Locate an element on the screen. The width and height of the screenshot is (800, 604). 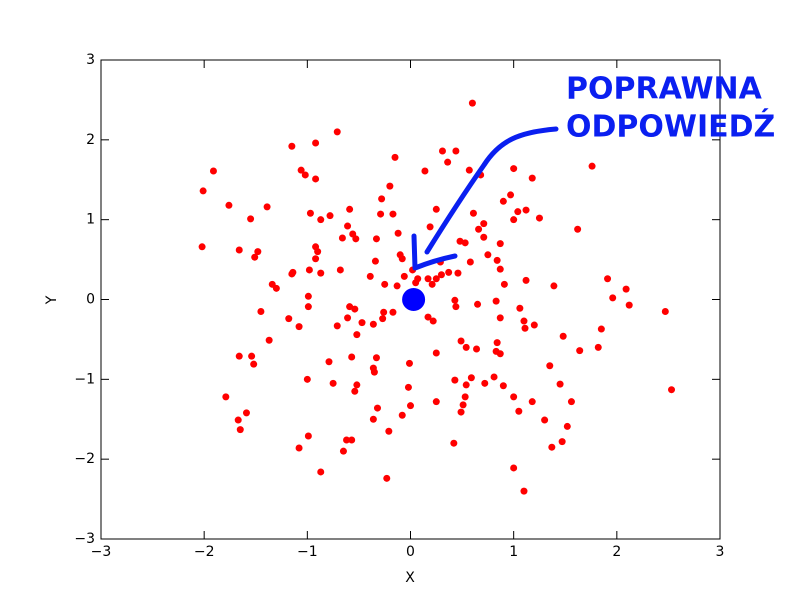
y-tick-label: 2 is located at coordinates (90, 140).